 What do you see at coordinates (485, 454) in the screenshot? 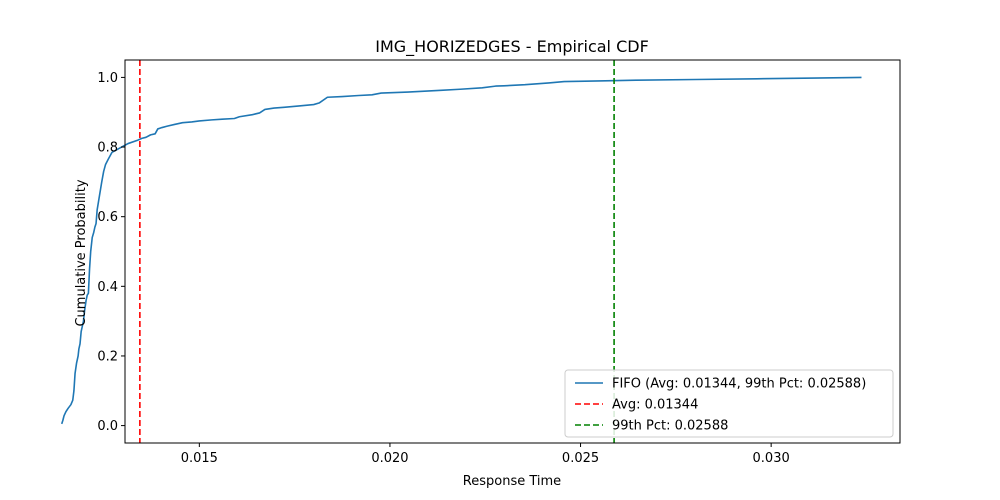
I see `x-axis: 0.015 0.020 0.025 0.030` at bounding box center [485, 454].